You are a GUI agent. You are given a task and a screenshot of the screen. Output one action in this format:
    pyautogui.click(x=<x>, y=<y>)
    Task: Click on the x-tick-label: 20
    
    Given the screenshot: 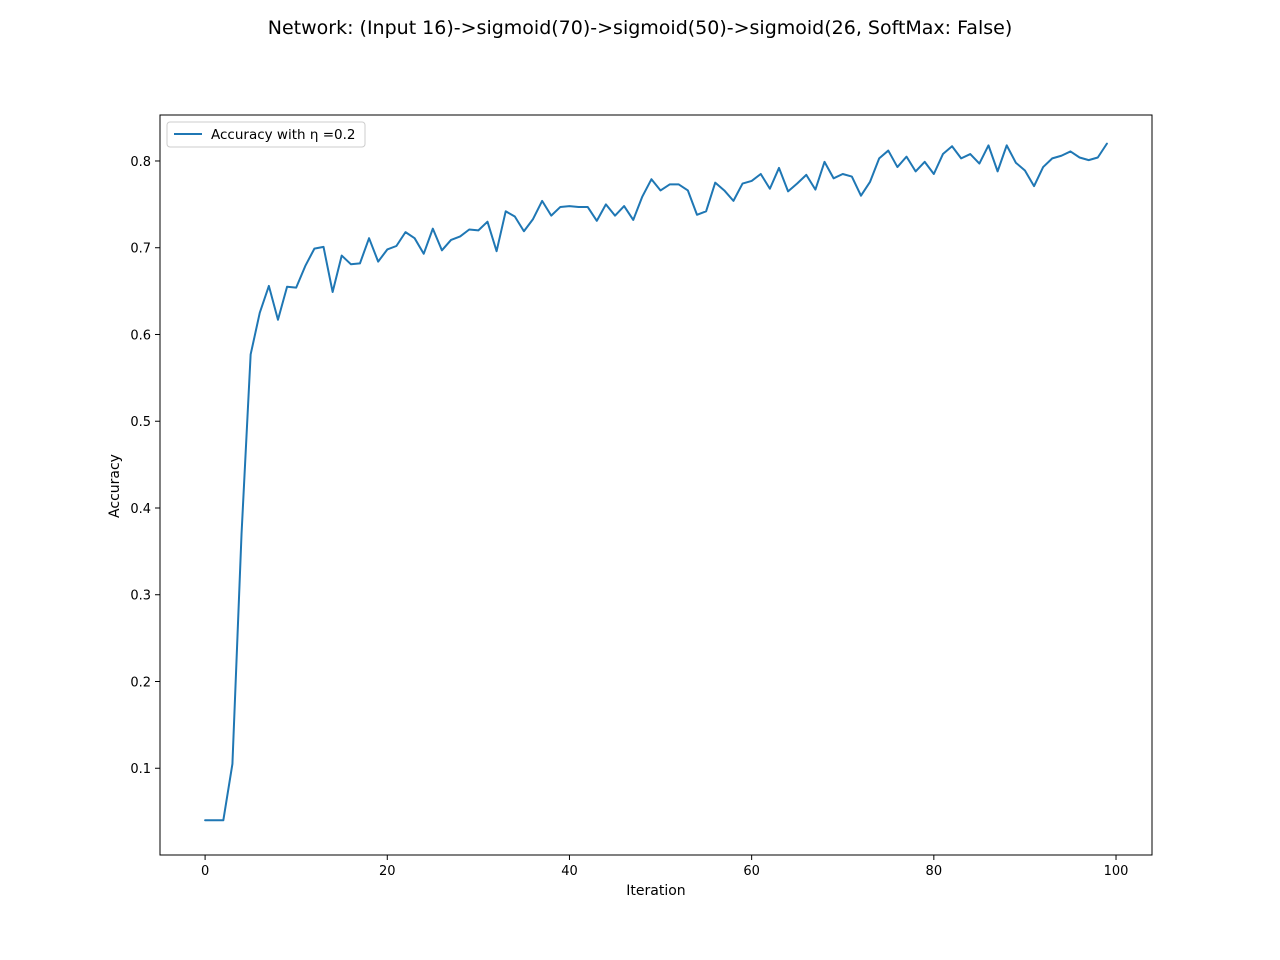 What is the action you would take?
    pyautogui.click(x=387, y=871)
    